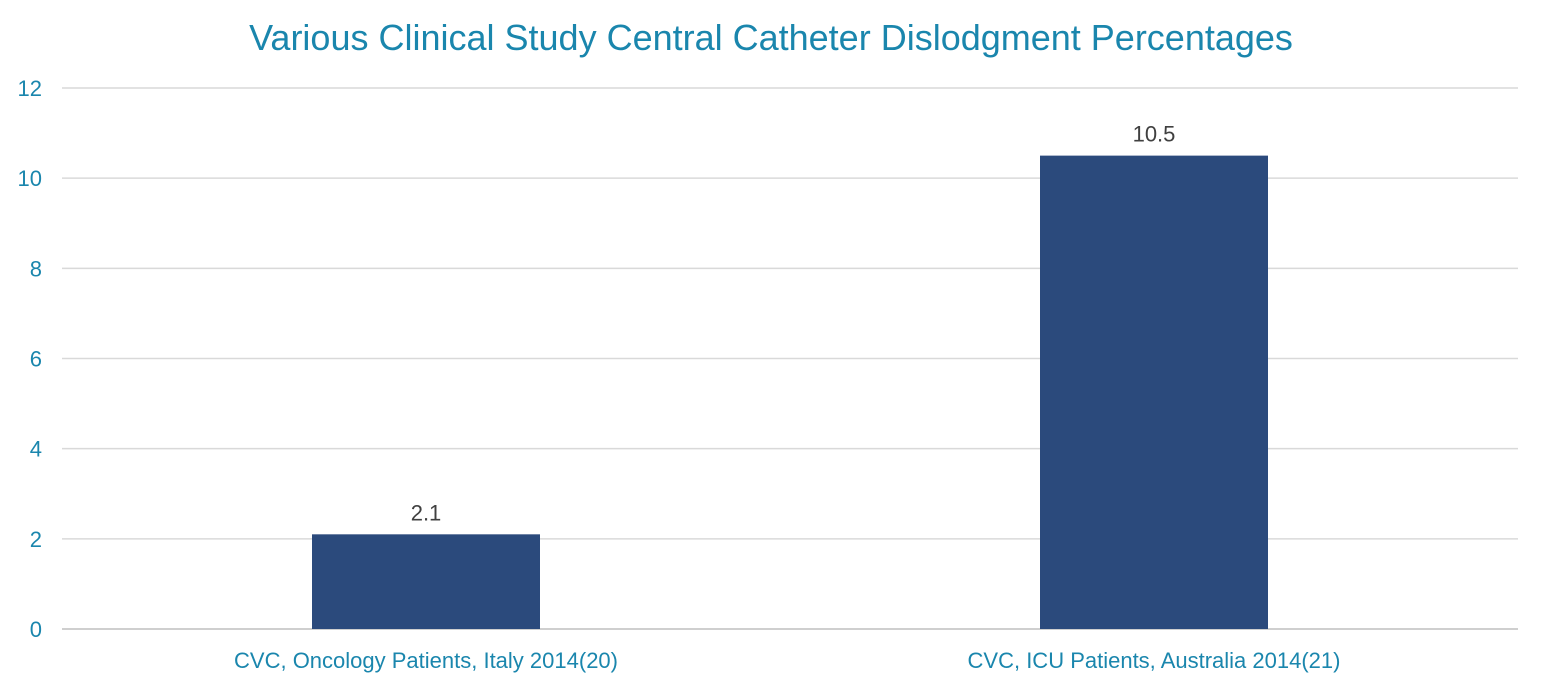 The width and height of the screenshot is (1542, 686). What do you see at coordinates (1154, 660) in the screenshot?
I see `x-tick-label: CVC, ICU Patients, Australia 2014(21)` at bounding box center [1154, 660].